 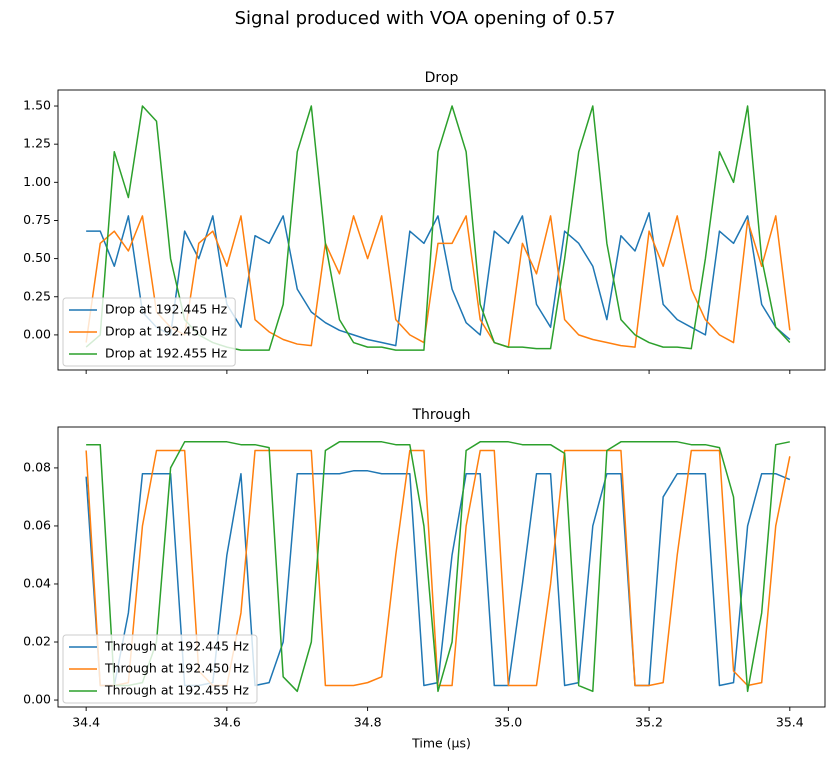 I want to click on y-tick-label: 0.25, so click(x=37, y=295).